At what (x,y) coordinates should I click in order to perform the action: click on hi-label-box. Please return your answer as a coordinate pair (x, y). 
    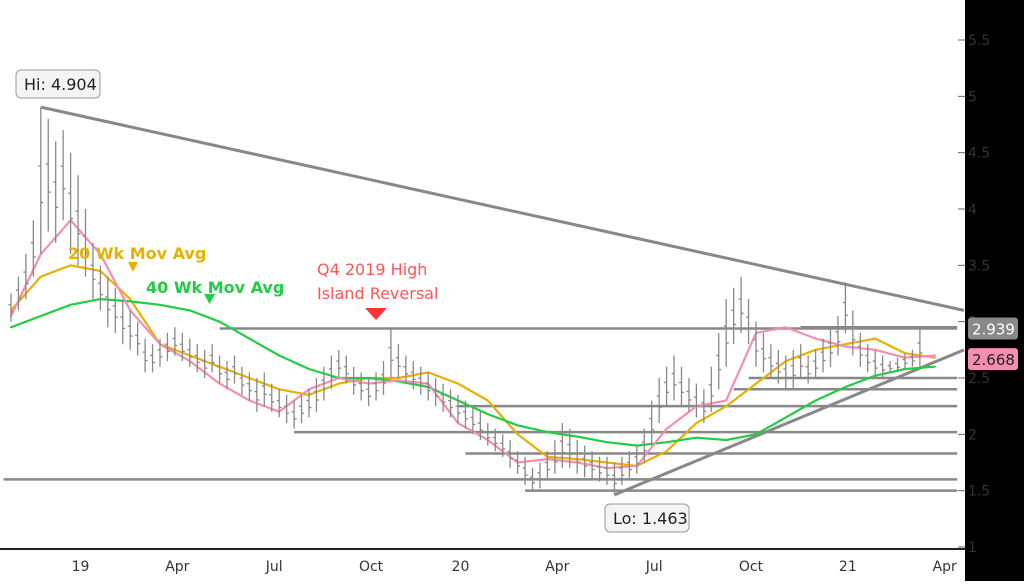
    Looking at the image, I should click on (58, 84).